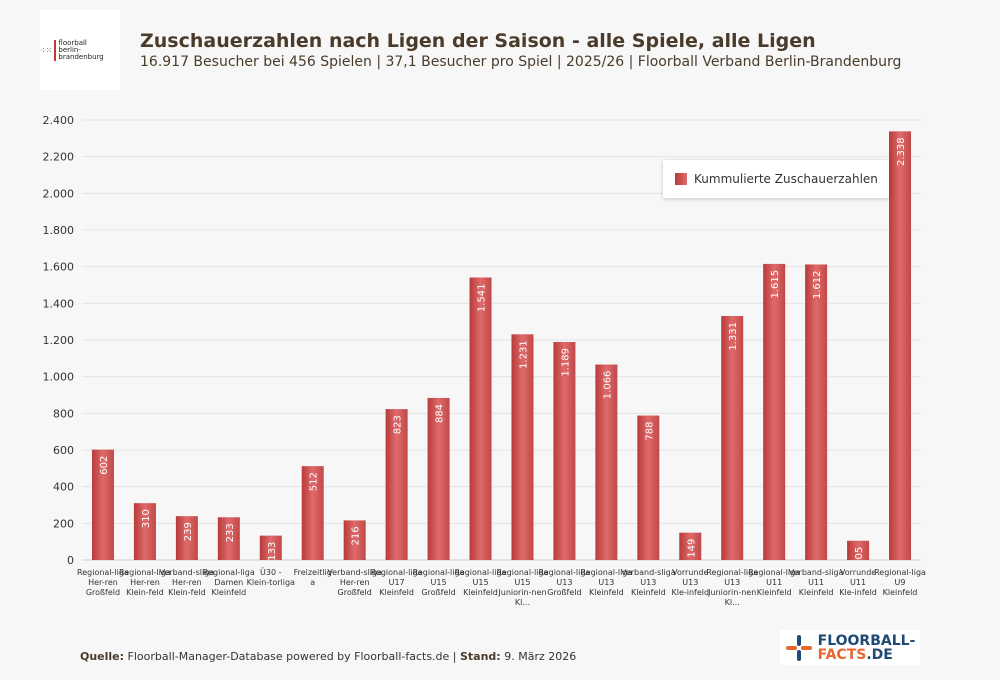 The height and width of the screenshot is (680, 1000). What do you see at coordinates (859, 553) in the screenshot?
I see `data-label: 05` at bounding box center [859, 553].